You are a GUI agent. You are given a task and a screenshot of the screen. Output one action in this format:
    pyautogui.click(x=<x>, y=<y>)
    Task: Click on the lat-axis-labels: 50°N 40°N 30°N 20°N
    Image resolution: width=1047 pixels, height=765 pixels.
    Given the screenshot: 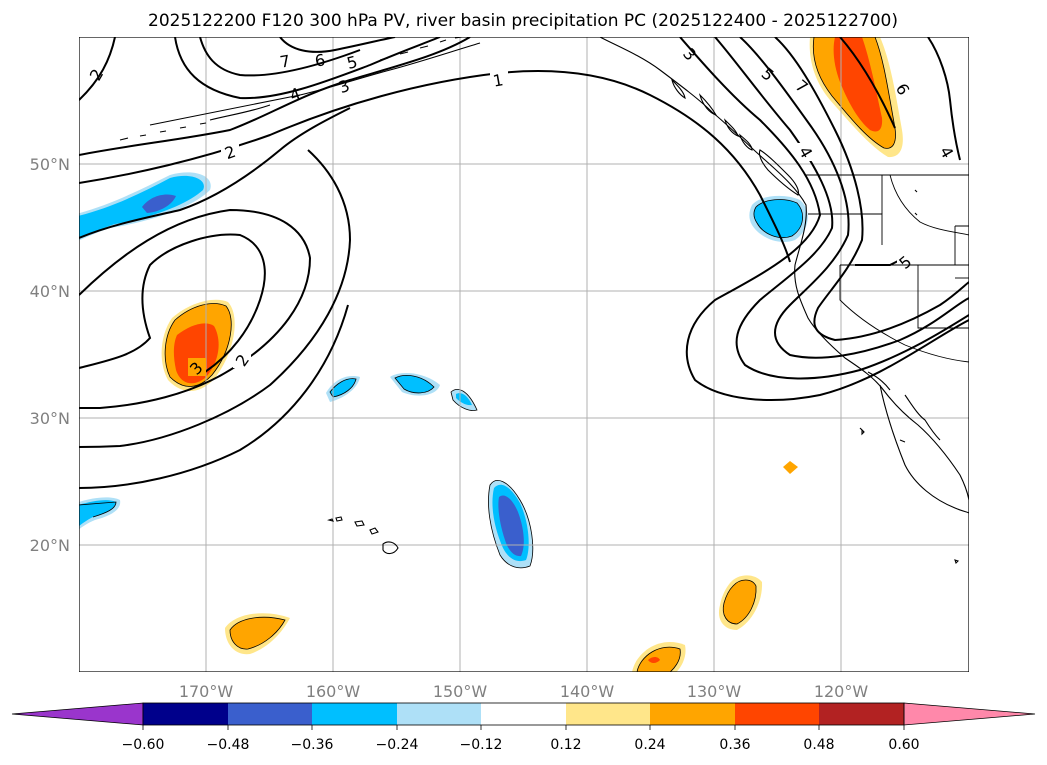 What is the action you would take?
    pyautogui.click(x=50, y=355)
    